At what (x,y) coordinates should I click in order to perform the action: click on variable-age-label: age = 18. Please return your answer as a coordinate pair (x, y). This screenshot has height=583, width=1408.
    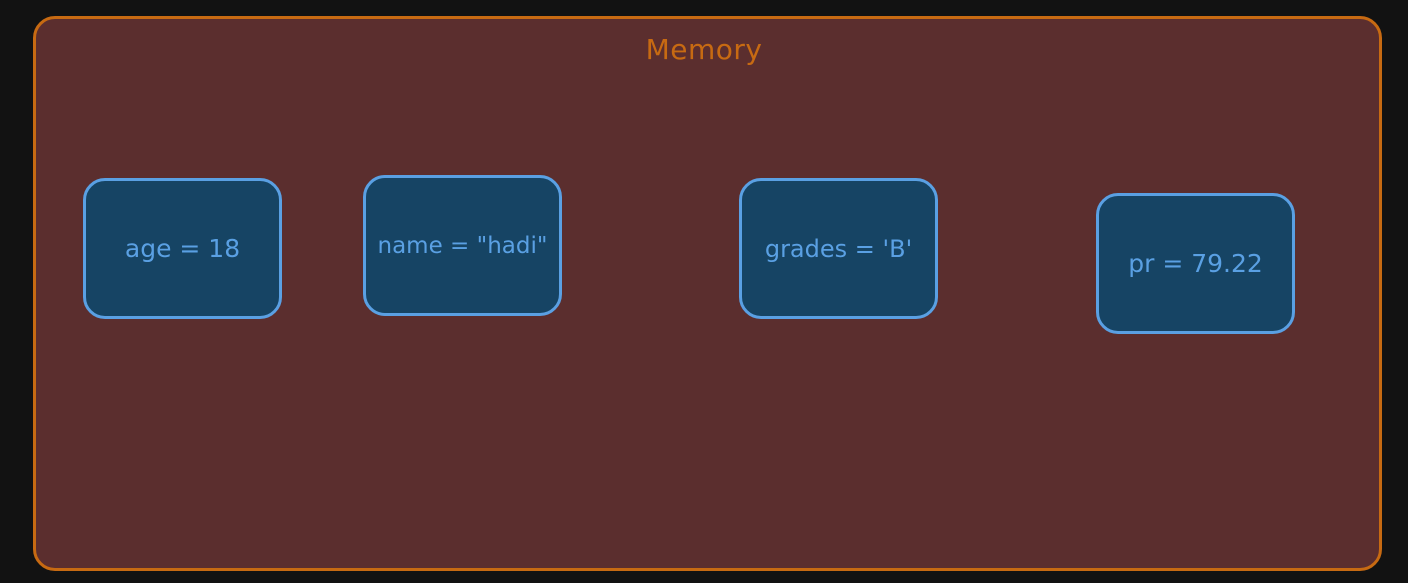
    Looking at the image, I should click on (182, 248).